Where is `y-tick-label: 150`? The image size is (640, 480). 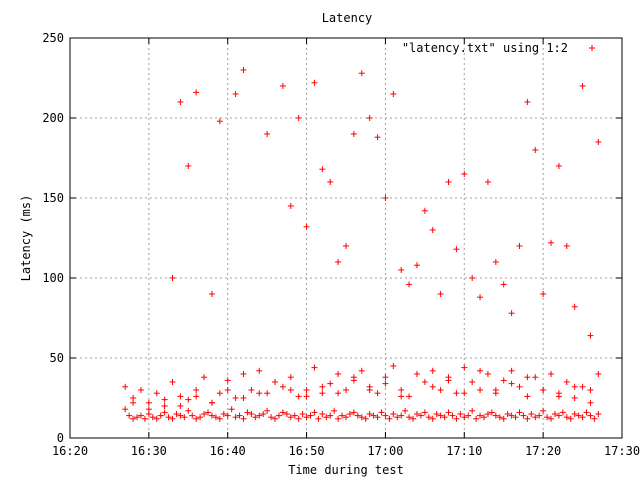 y-tick-label: 150 is located at coordinates (53, 198).